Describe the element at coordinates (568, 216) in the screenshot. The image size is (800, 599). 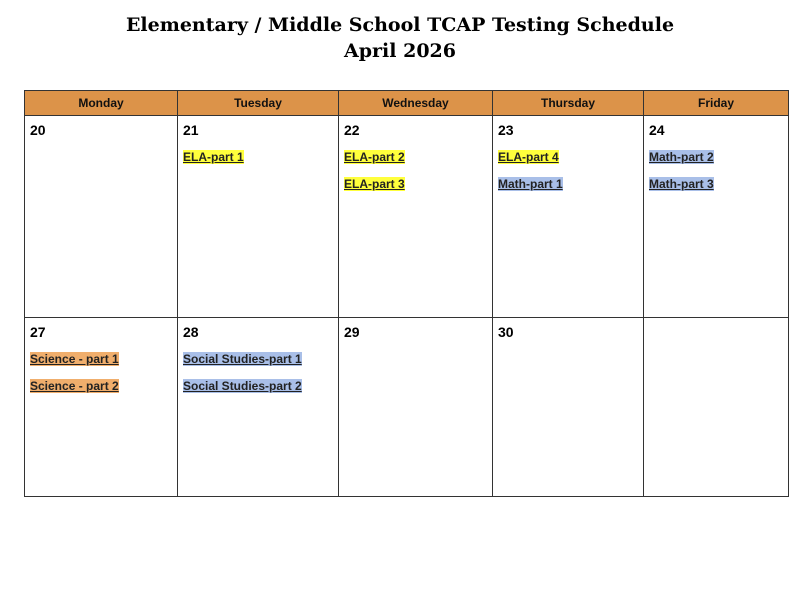
I see `day-cell: 23 ELA-part 4 Math-part 1` at that location.